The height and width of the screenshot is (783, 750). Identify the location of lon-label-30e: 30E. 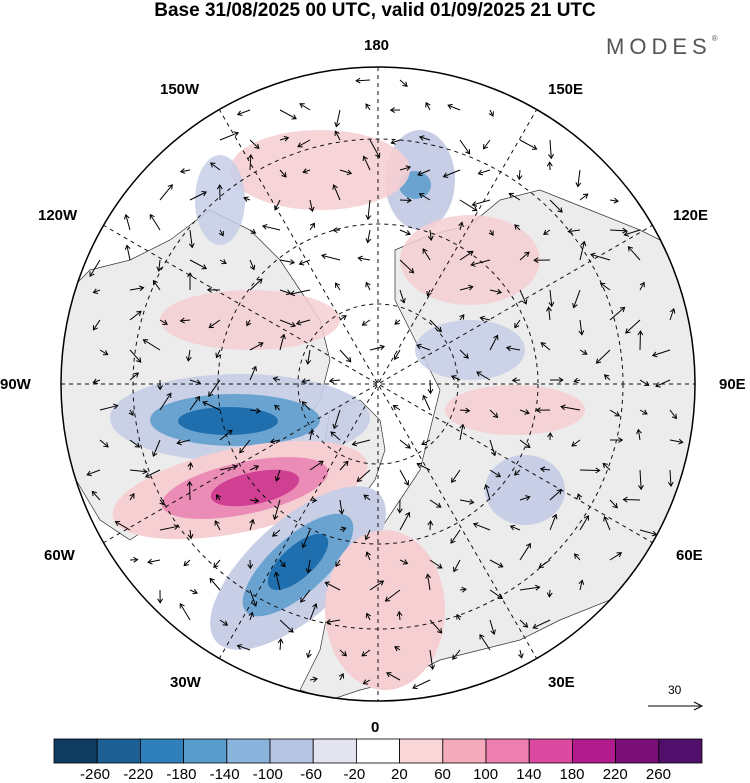
(561, 682).